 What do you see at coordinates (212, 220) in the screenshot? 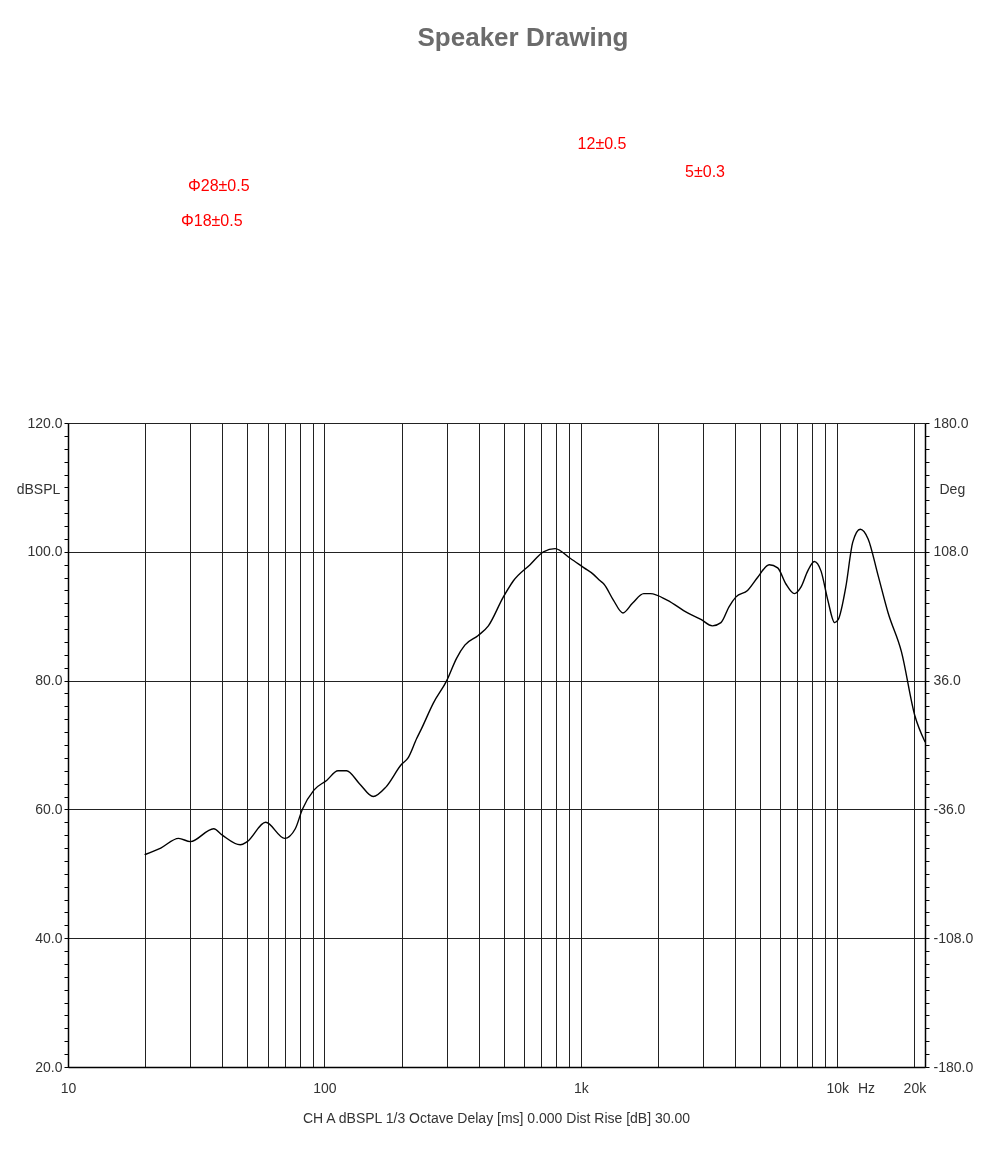
I see `text: Φ18±0.5` at bounding box center [212, 220].